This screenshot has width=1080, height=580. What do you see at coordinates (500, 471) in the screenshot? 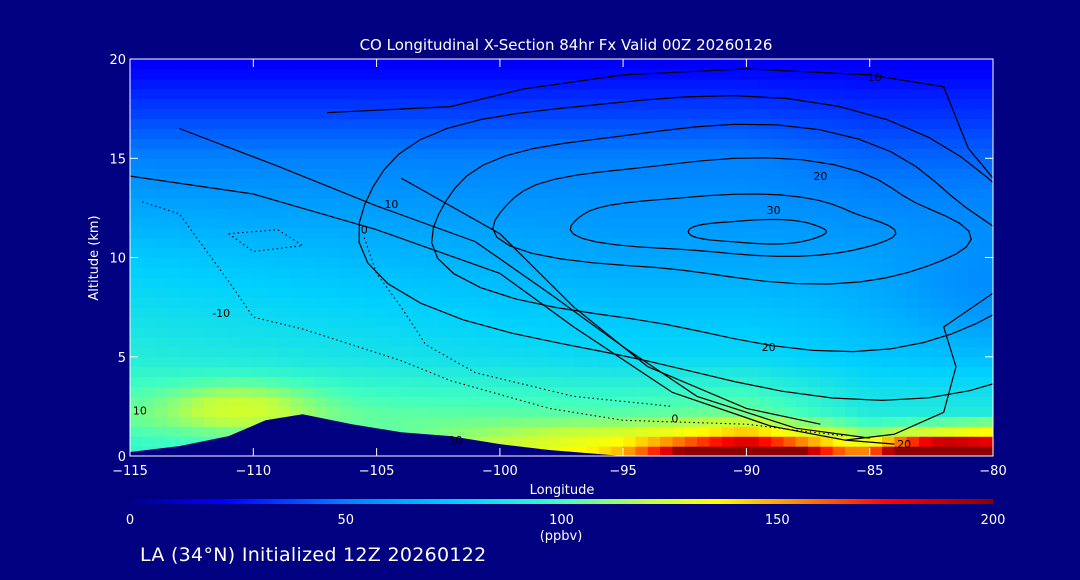
I see `x-tick-label: −100` at bounding box center [500, 471].